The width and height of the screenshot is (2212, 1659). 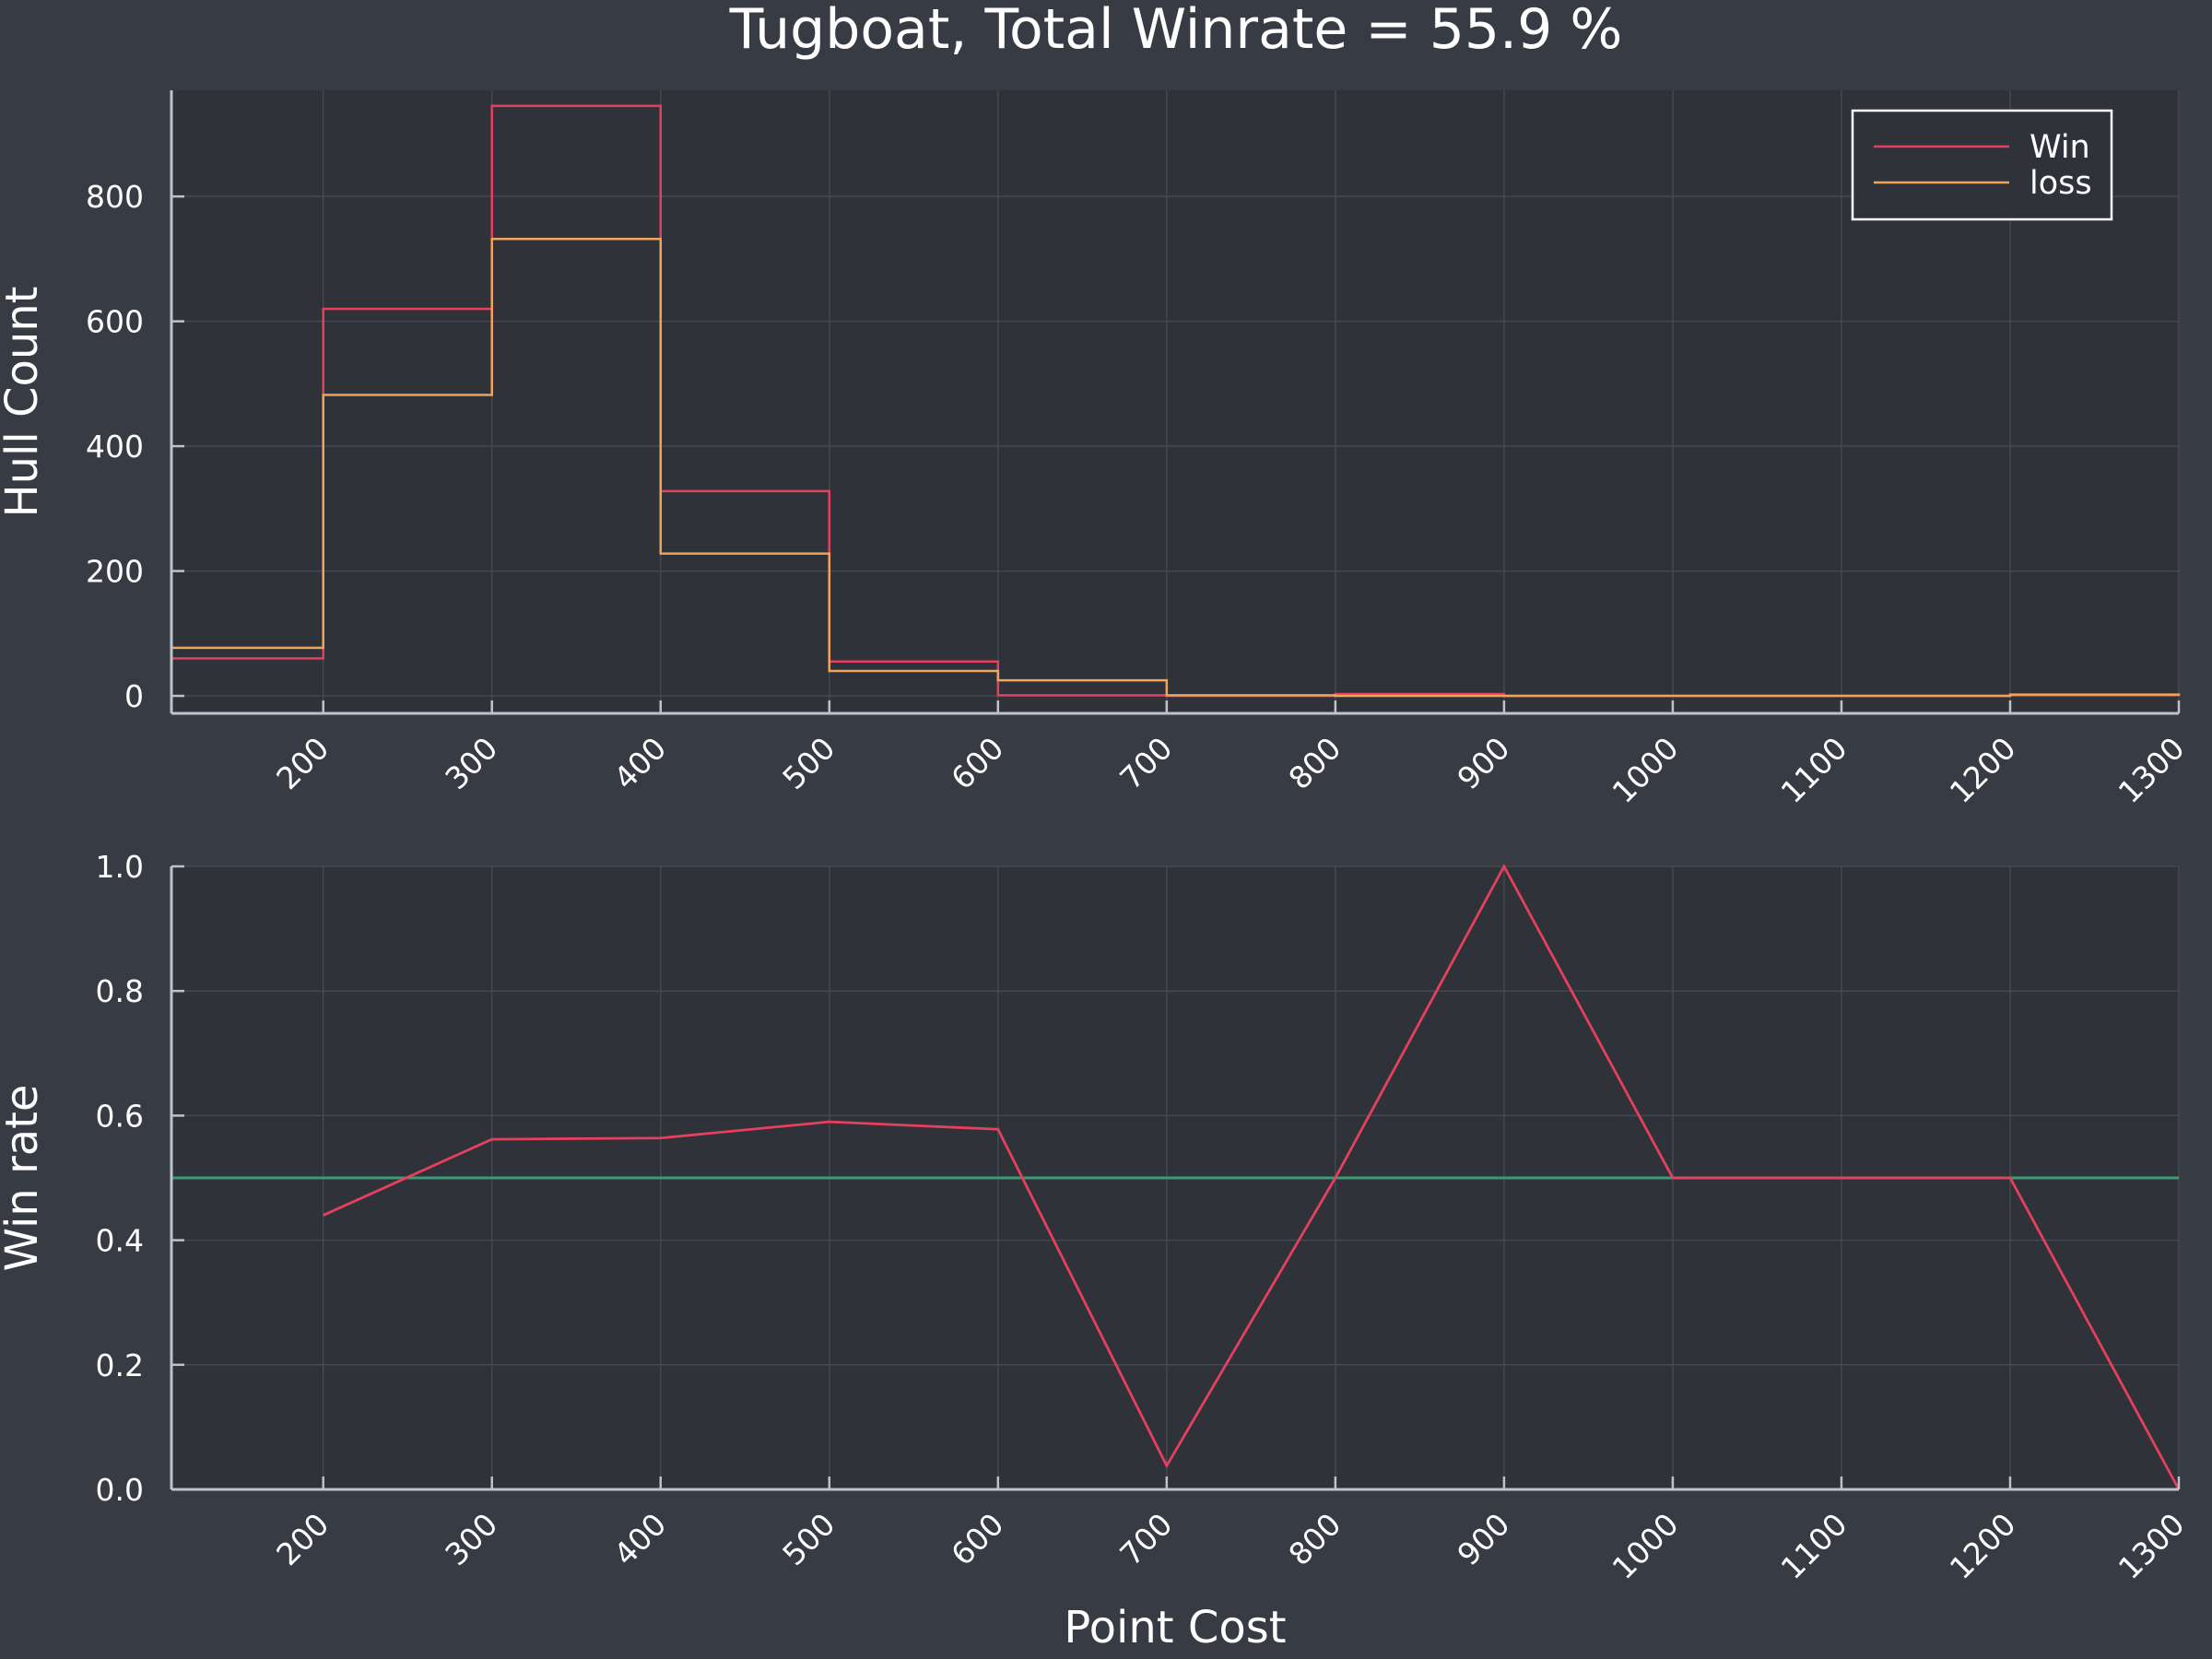 What do you see at coordinates (1230, 1531) in the screenshot?
I see `winrate-x-ticks: 200 300 400 500 600 700 800 900 1000 1100 1200 1300` at bounding box center [1230, 1531].